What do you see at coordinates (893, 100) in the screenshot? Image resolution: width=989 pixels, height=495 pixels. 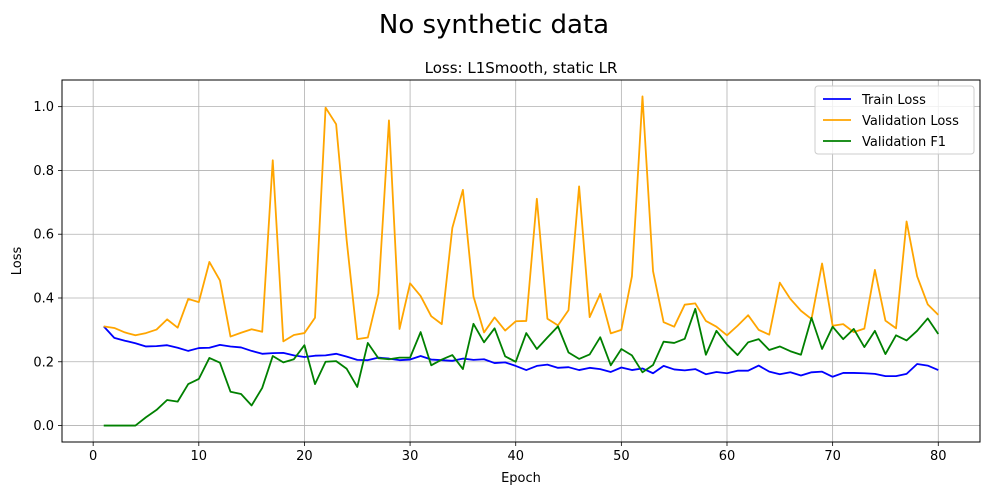 I see `legend-label-train-loss: Train Loss` at bounding box center [893, 100].